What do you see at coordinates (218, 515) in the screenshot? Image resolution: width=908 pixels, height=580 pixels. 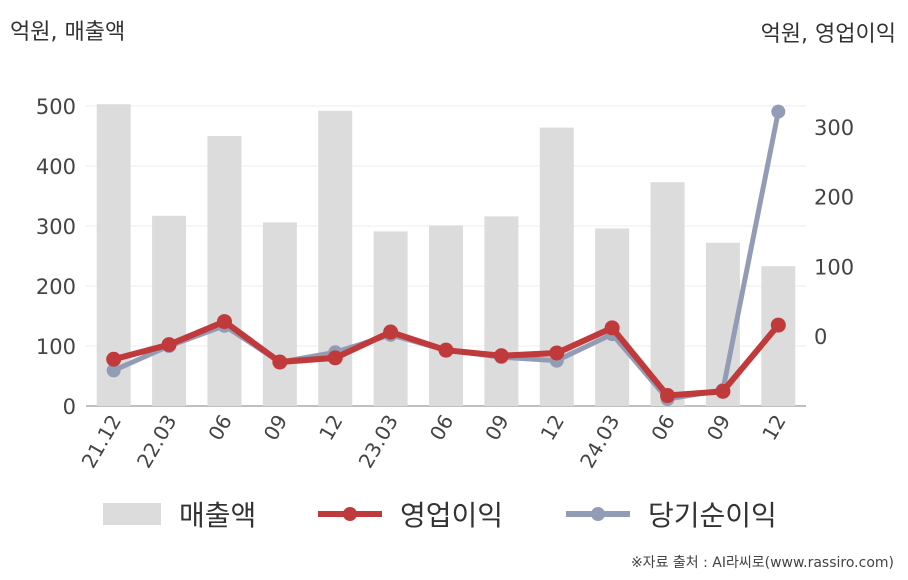 I see `legend-revenue-label: 매출액` at bounding box center [218, 515].